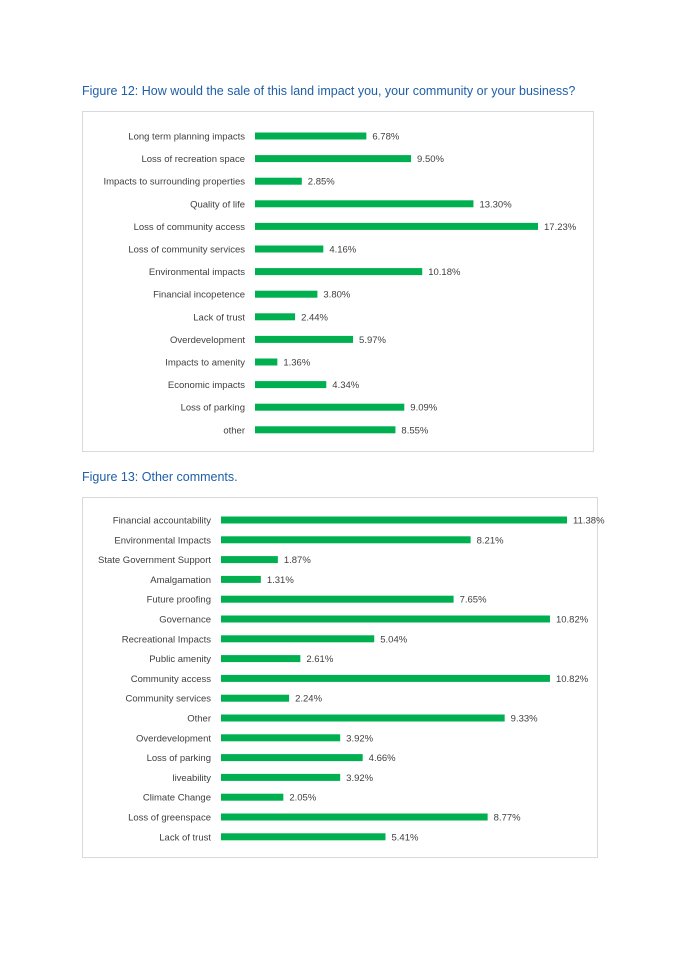 The image size is (675, 955). I want to click on category-label: Loss of community services, so click(186, 250).